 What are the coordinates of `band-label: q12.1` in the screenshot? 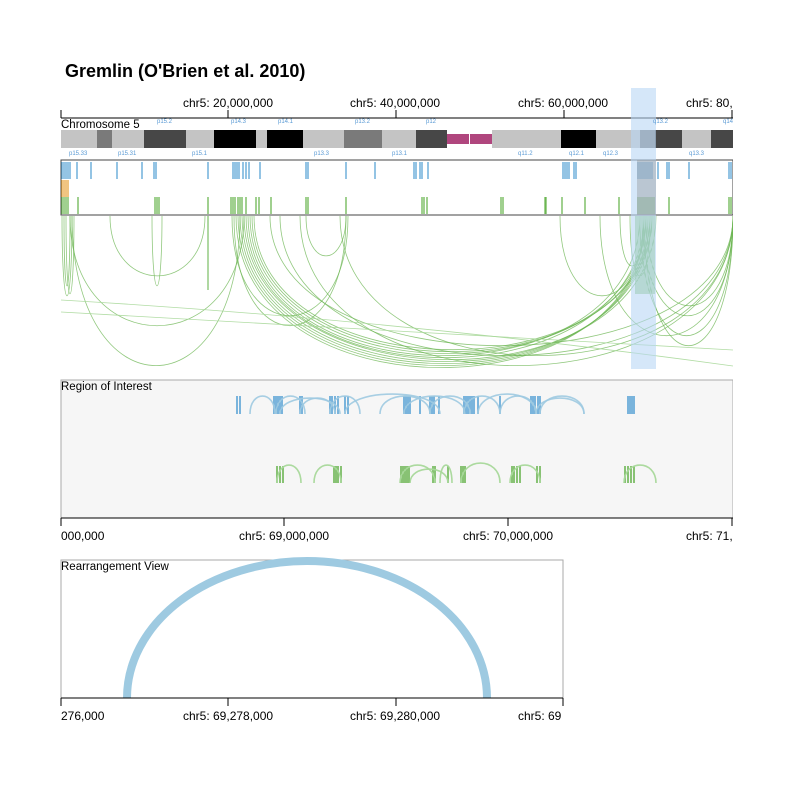 It's located at (577, 154).